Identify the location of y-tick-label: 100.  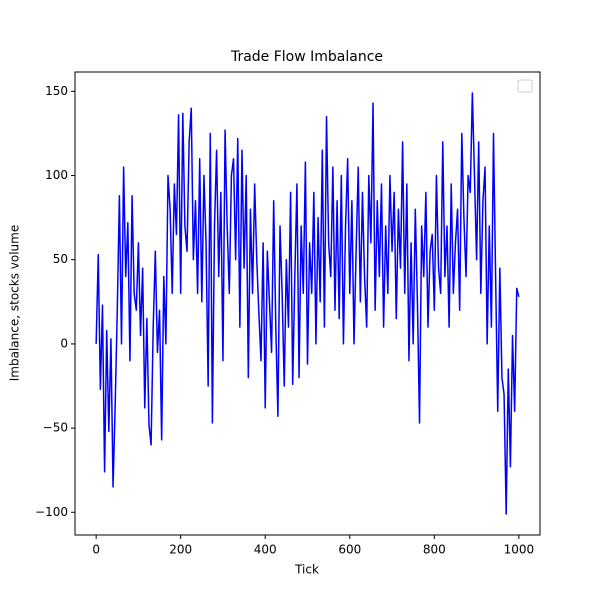
(56, 175).